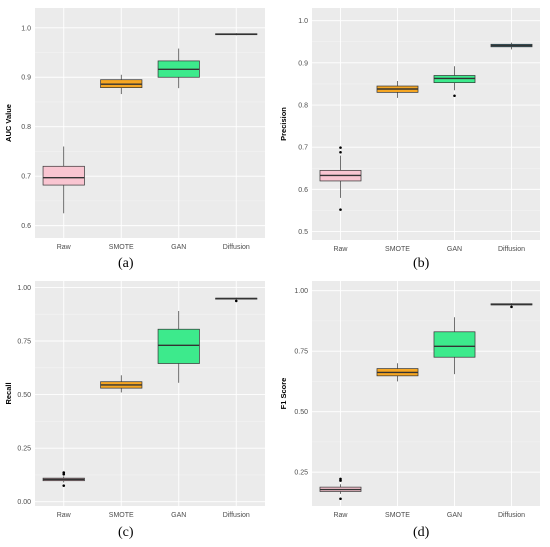 The width and height of the screenshot is (550, 547). I want to click on y-tick-label: 0.00, so click(24, 502).